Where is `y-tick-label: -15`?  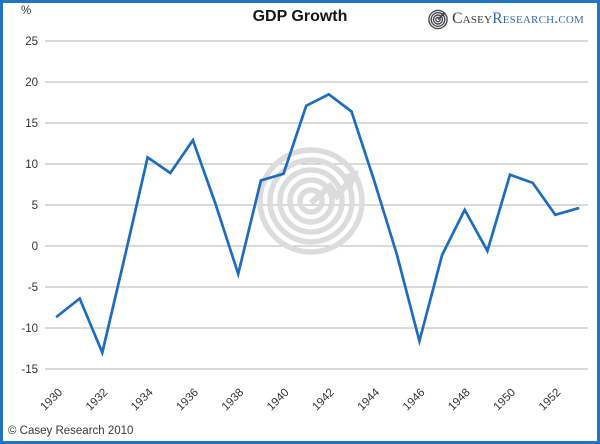
y-tick-label: -15 is located at coordinates (29, 370).